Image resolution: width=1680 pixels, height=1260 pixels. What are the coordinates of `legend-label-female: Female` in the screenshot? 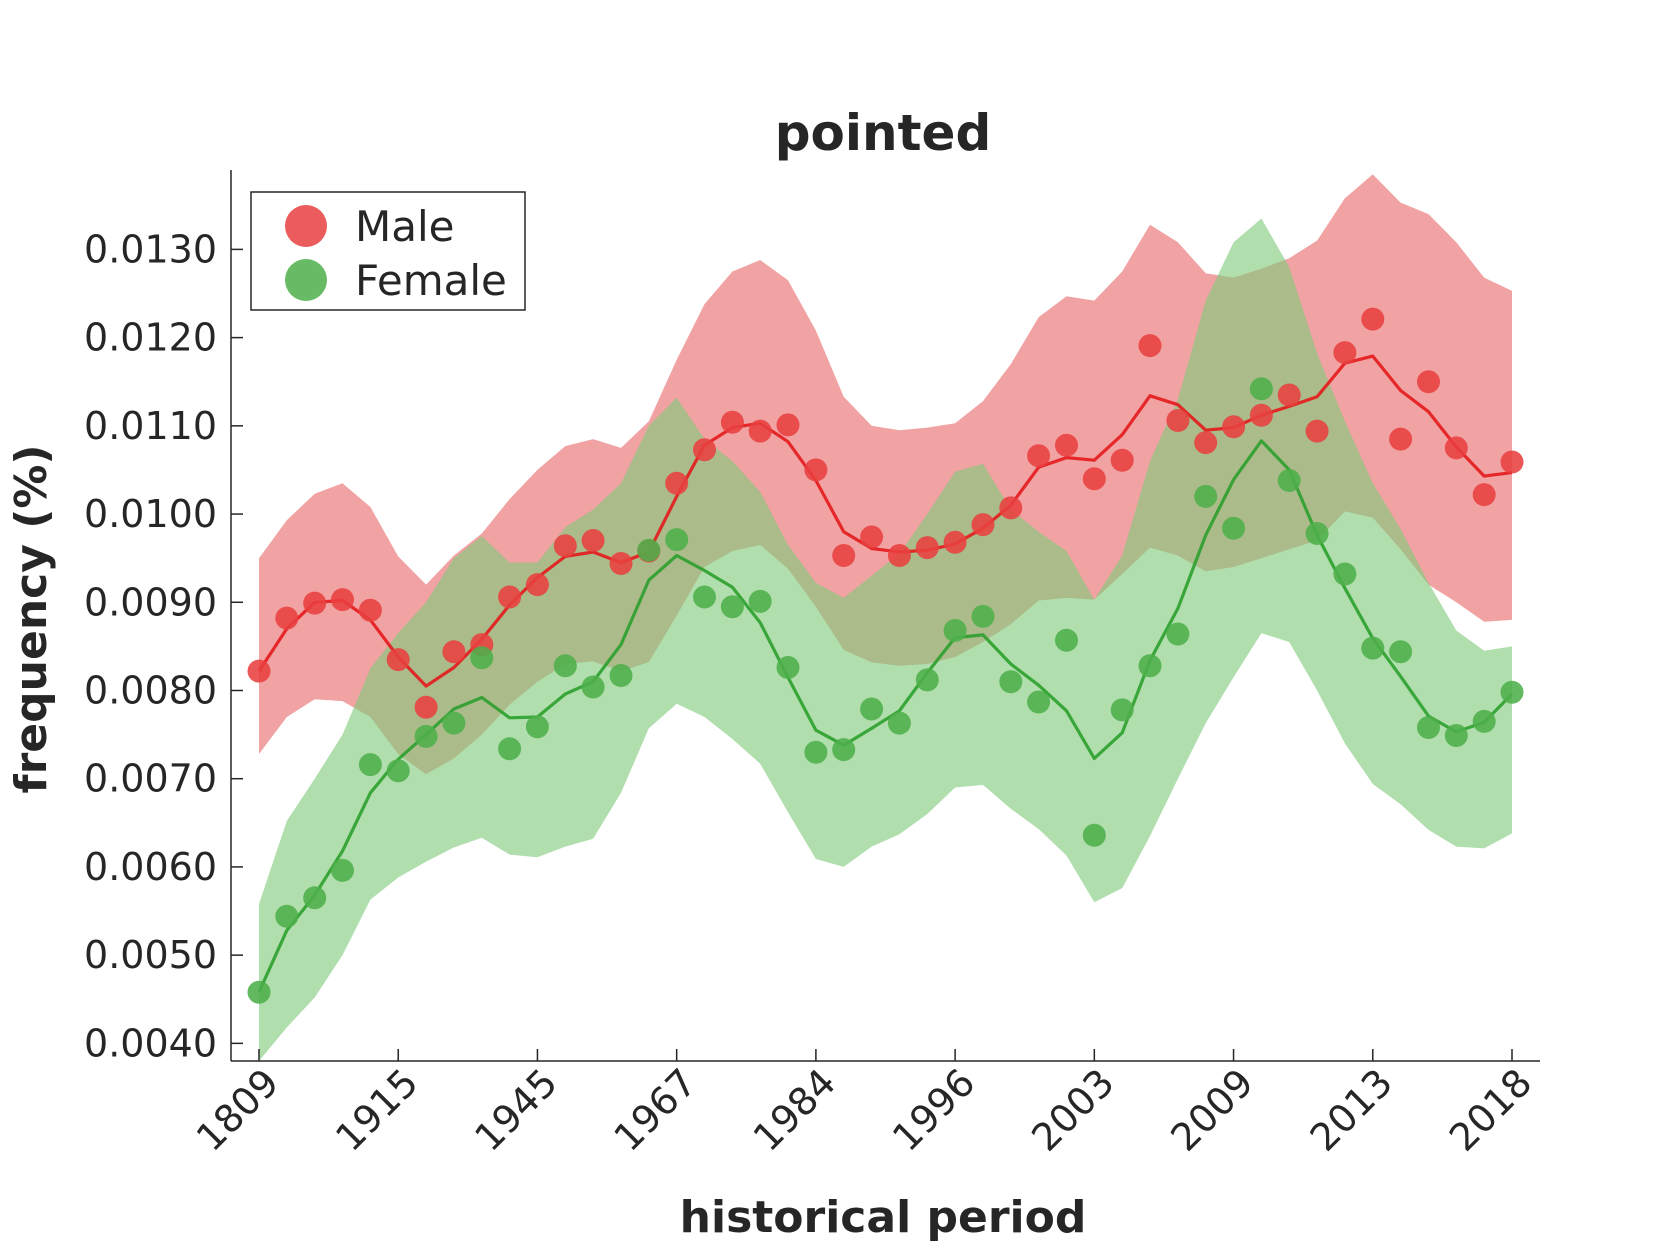 It's located at (431, 280).